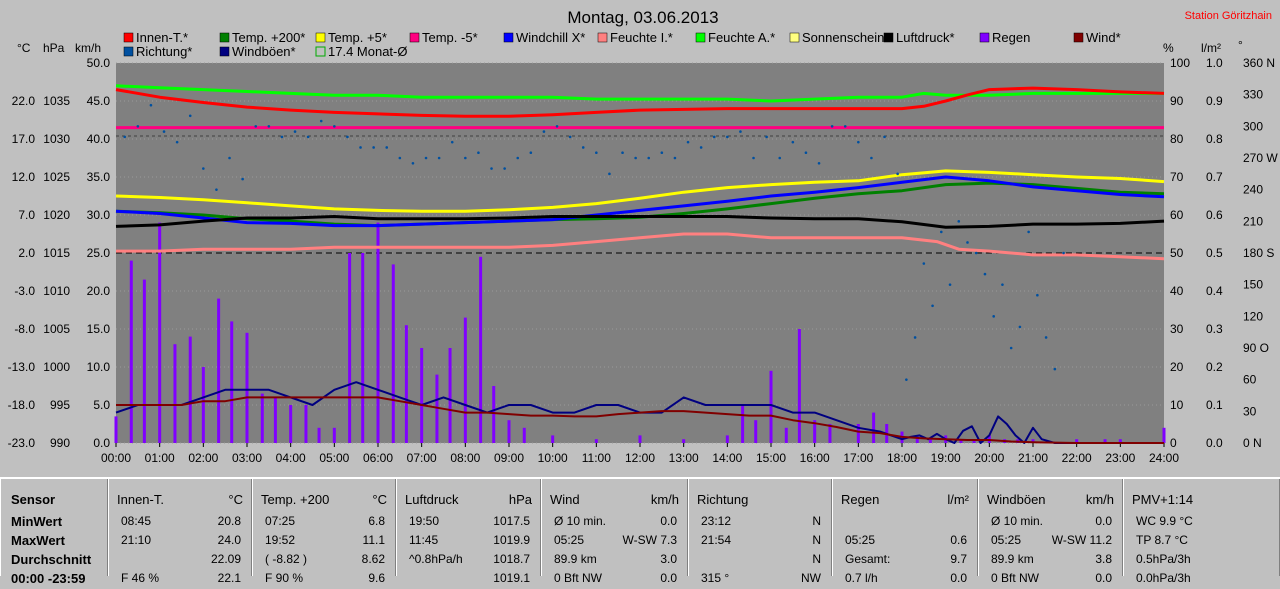  I want to click on x-tick-label: 16:00, so click(815, 458).